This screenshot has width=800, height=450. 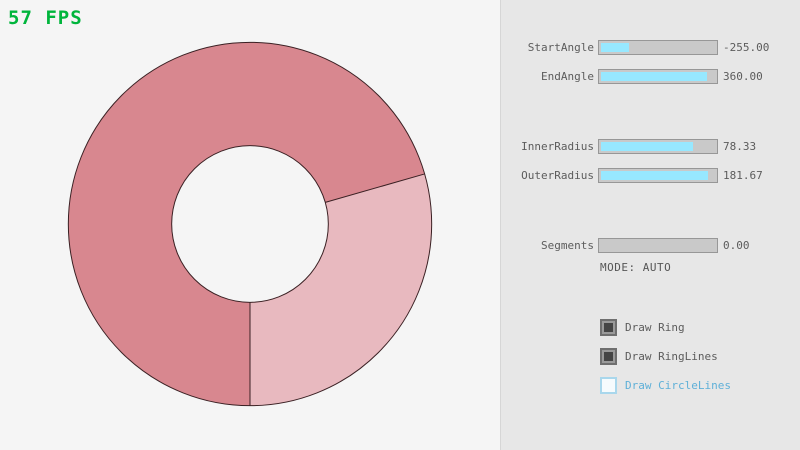 I want to click on startangle-slider, so click(x=658, y=47).